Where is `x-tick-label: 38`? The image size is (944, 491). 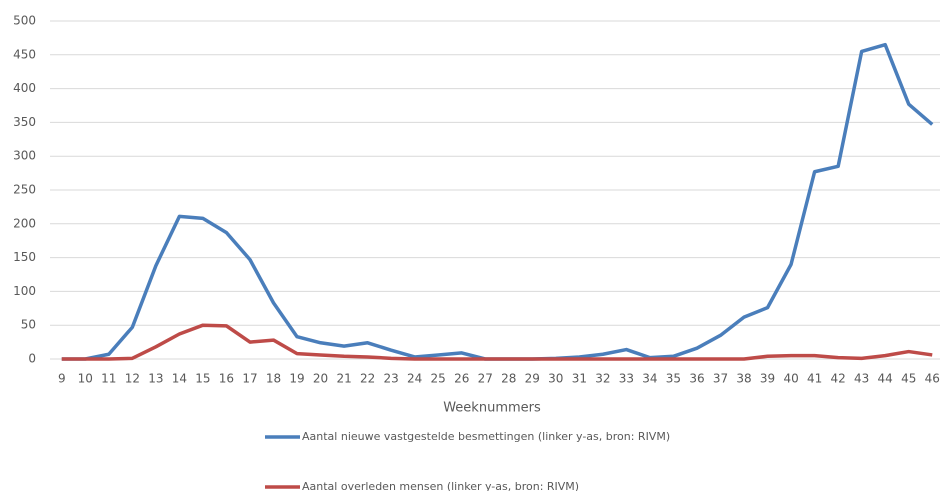 x-tick-label: 38 is located at coordinates (743, 379).